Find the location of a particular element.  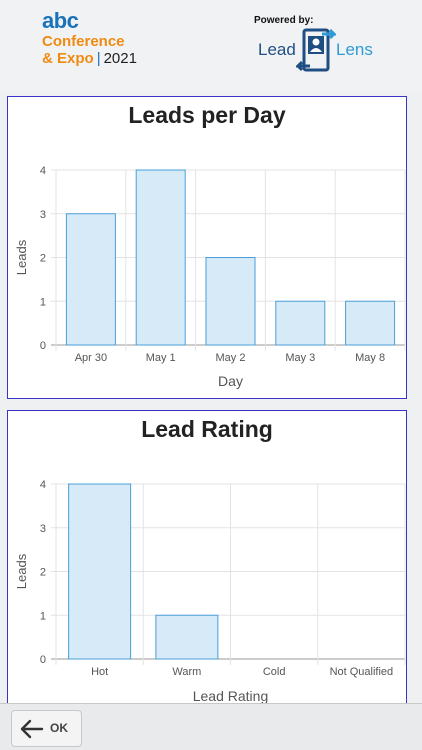

logo-line2: & Expo is located at coordinates (68, 58).